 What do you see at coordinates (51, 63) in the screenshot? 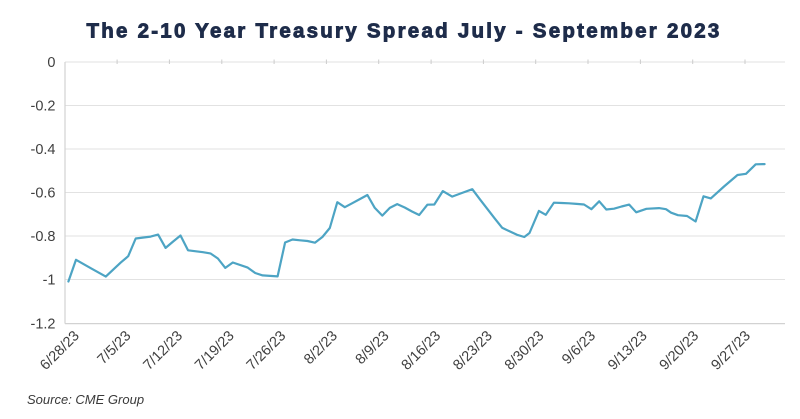
I see `svg-text: 0` at bounding box center [51, 63].